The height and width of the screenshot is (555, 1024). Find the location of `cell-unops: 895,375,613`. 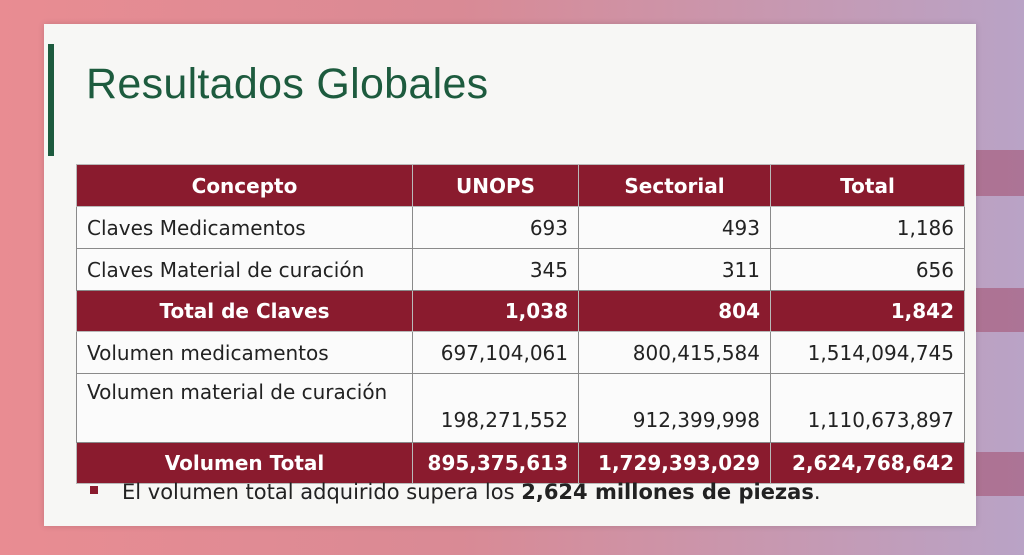

cell-unops: 895,375,613 is located at coordinates (495, 463).